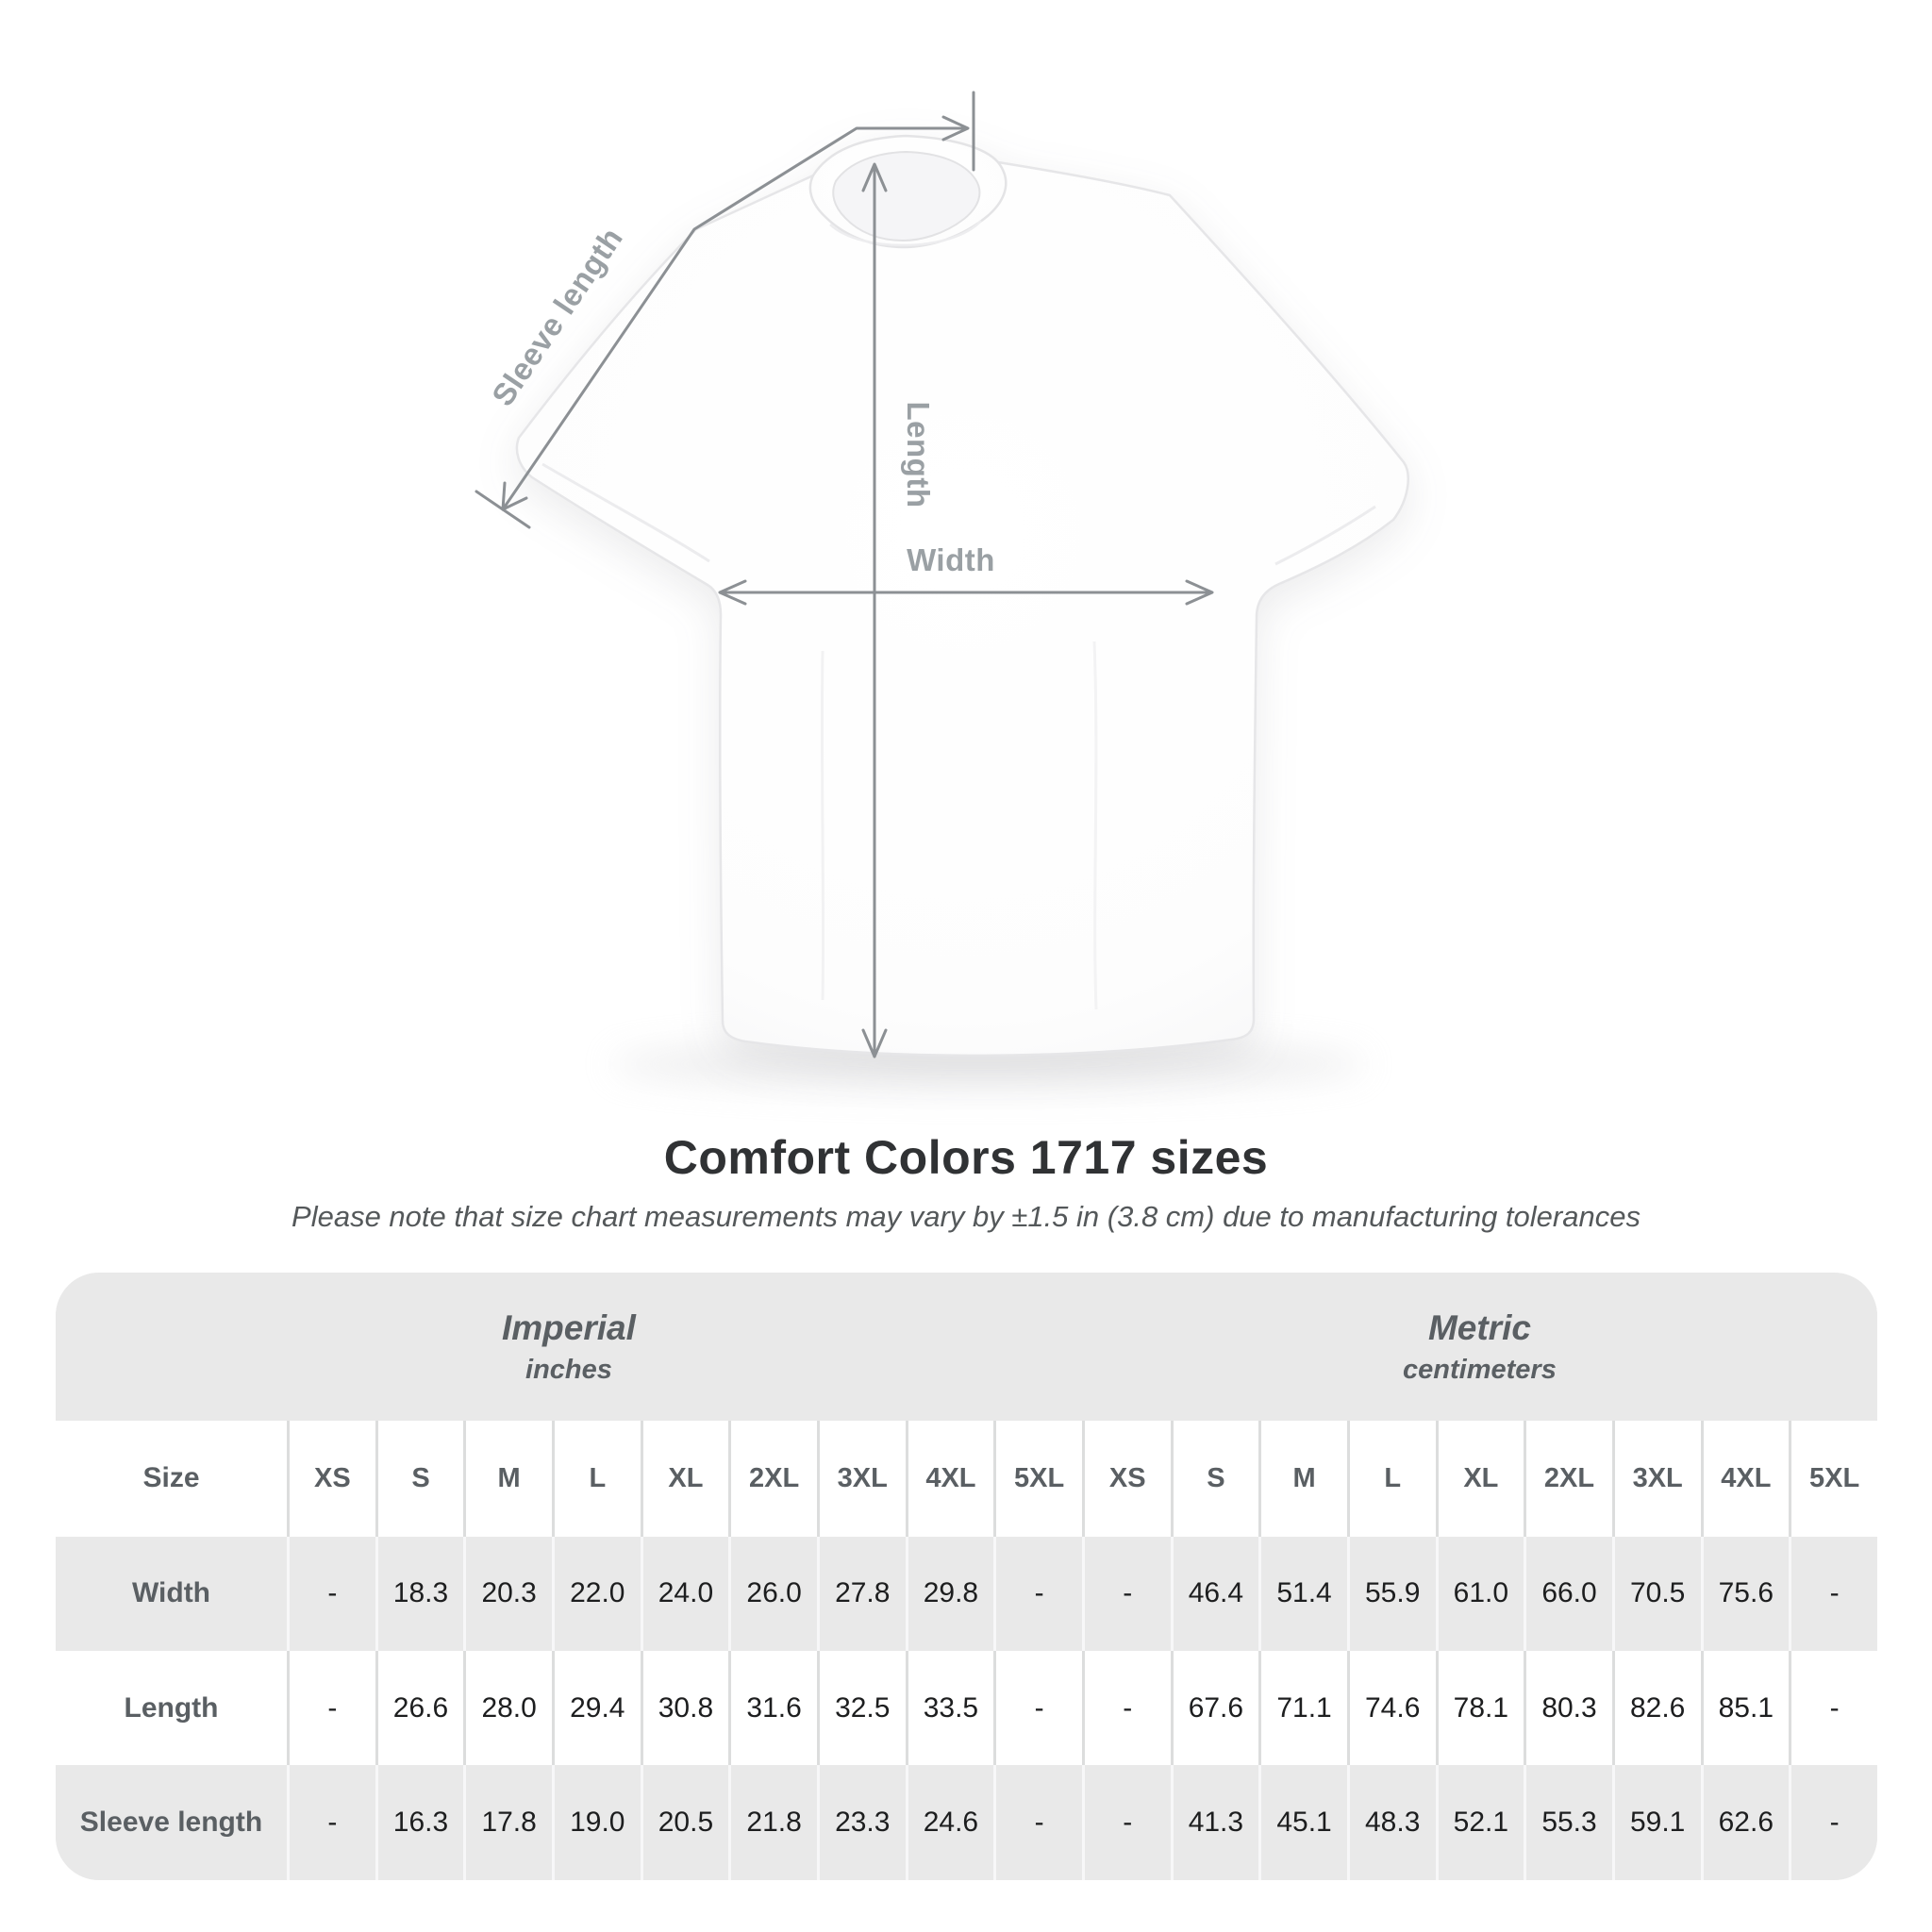 The width and height of the screenshot is (1932, 1932). Describe the element at coordinates (861, 1708) in the screenshot. I see `measurement-value: 32.5` at that location.